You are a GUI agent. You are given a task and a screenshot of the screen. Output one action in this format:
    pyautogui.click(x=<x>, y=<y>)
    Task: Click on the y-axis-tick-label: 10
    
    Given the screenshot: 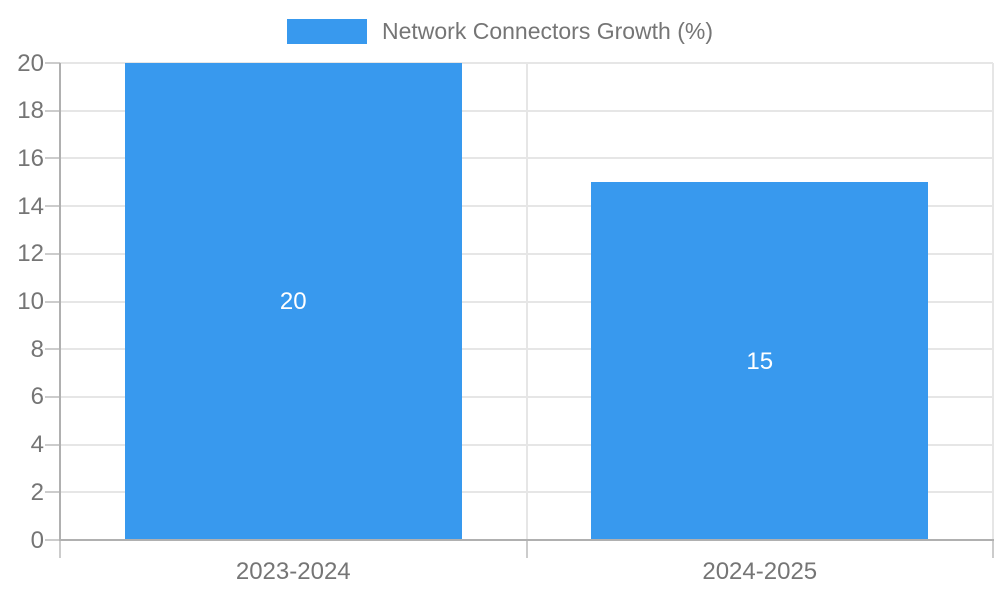 What is the action you would take?
    pyautogui.click(x=30, y=301)
    